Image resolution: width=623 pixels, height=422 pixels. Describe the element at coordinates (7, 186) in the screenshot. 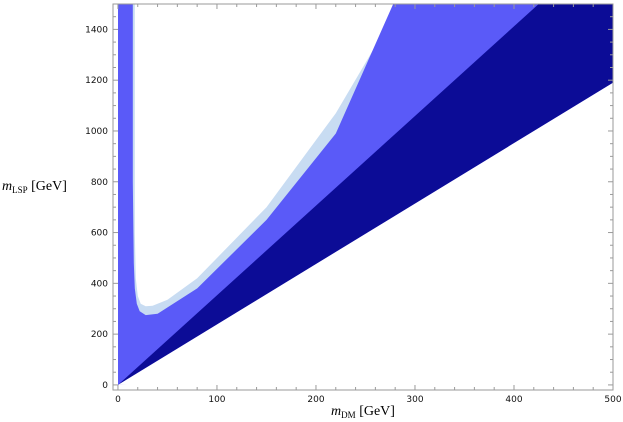

I see `y-axis-var: m` at that location.